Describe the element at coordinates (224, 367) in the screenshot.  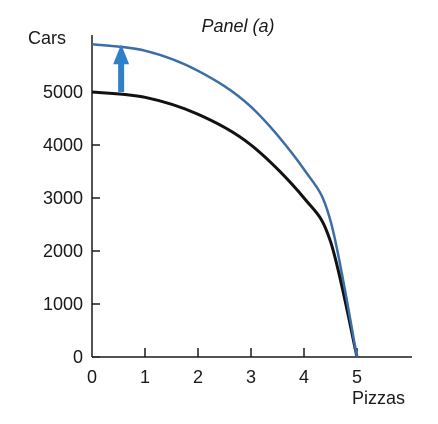
I see `x-tick-group: 0 1 2 3 4 5` at that location.